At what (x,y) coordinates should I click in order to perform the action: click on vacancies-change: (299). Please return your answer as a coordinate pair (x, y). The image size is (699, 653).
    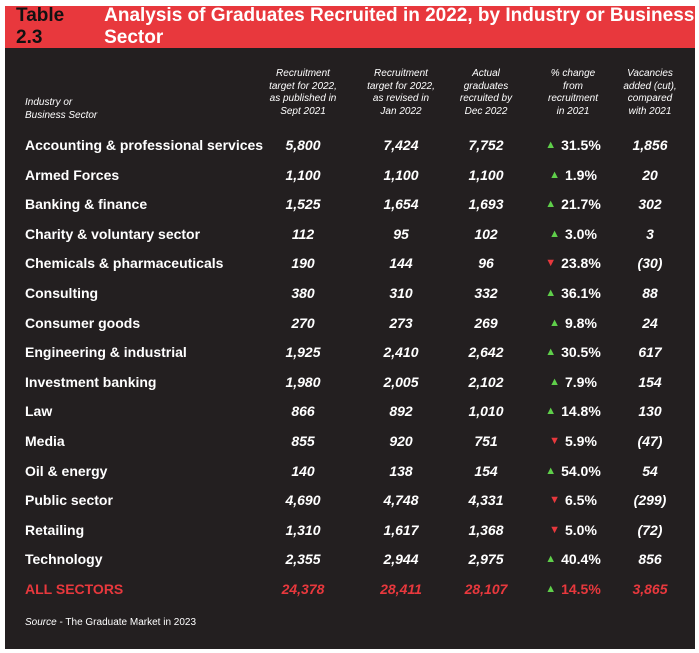
    Looking at the image, I should click on (650, 500).